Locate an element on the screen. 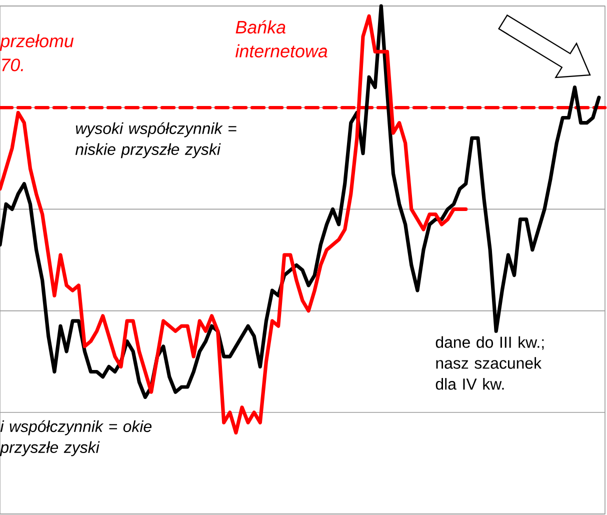  annotation: wysoki współczynnik = niskie przyszłe zyski is located at coordinates (155, 140).